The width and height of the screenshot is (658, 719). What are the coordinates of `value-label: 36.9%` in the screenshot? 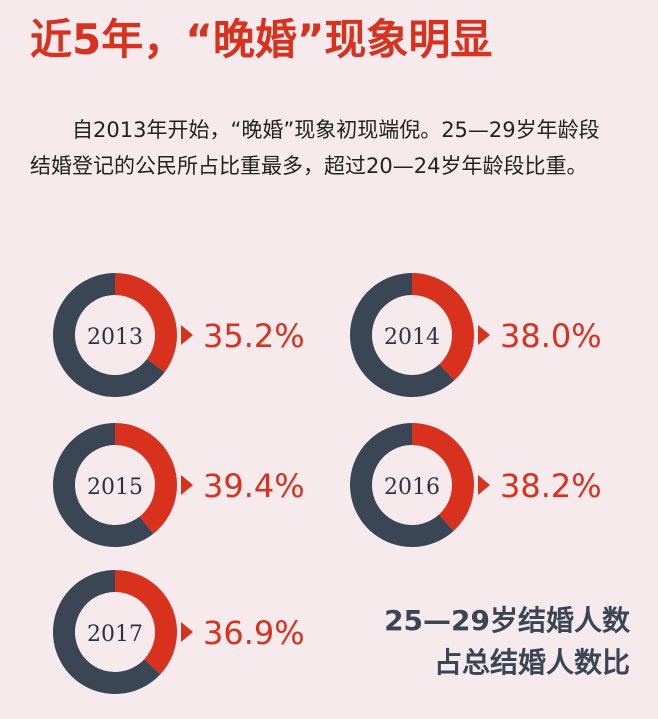 It's located at (254, 633).